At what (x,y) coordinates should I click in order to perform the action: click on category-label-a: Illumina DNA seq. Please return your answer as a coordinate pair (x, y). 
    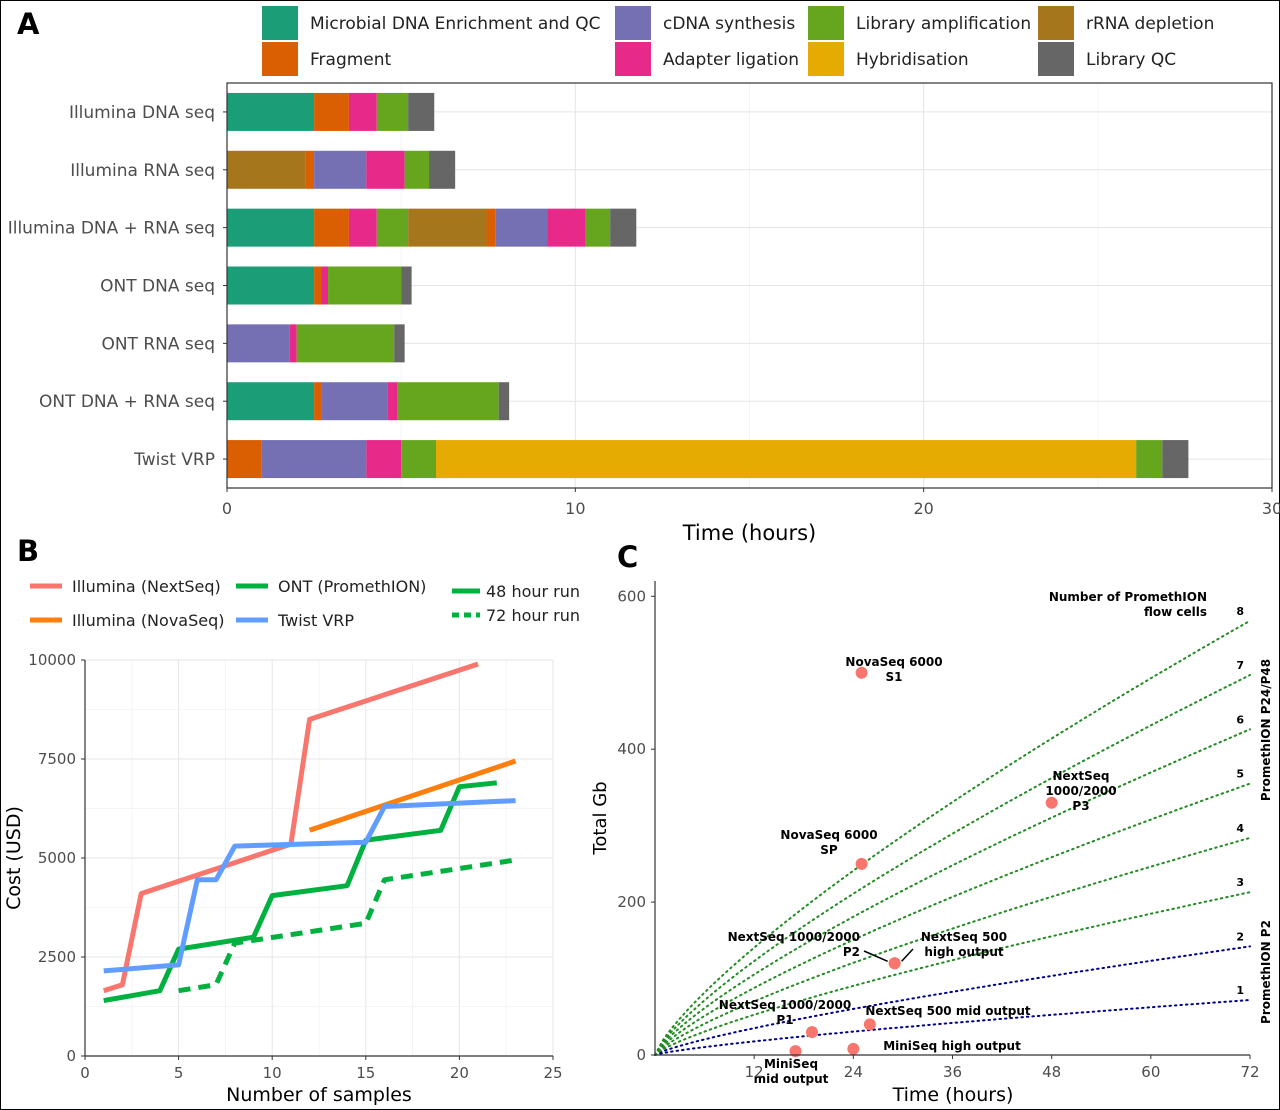
    Looking at the image, I should click on (142, 113).